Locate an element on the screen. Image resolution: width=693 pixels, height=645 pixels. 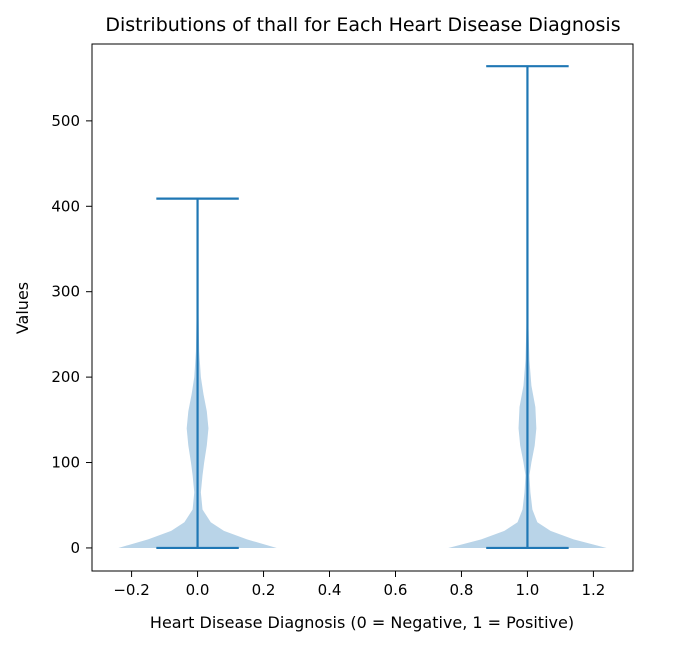
x-tick-label: 1.2 is located at coordinates (593, 590).